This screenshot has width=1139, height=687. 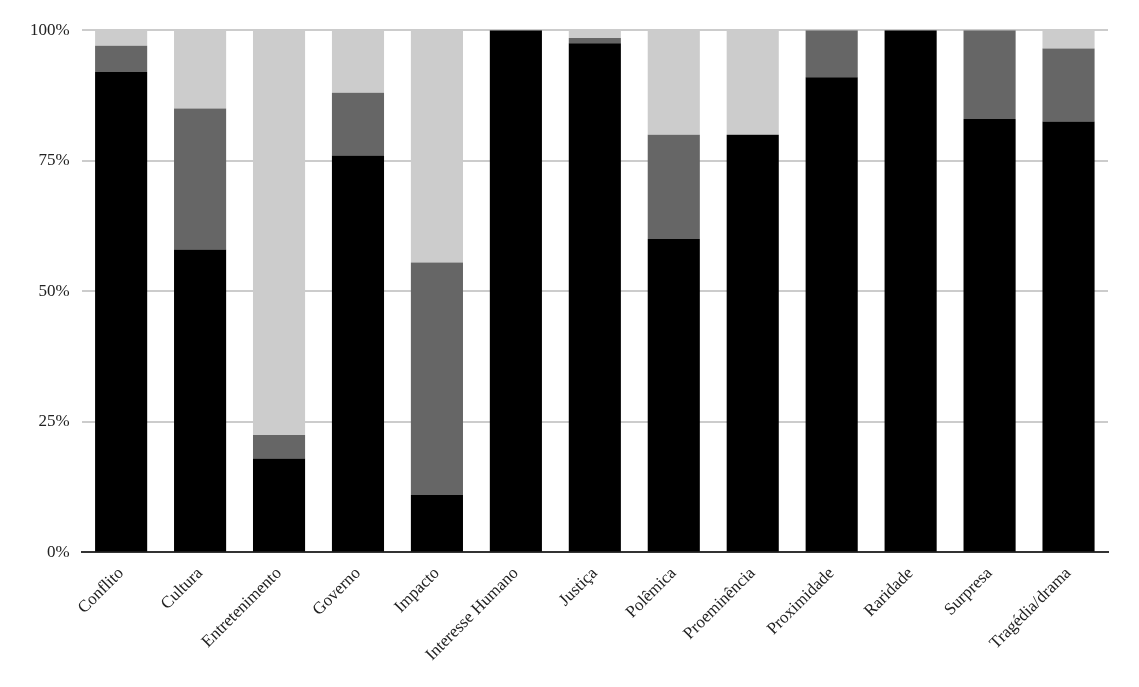 What do you see at coordinates (49, 29) in the screenshot?
I see `y-tick-label: 100%` at bounding box center [49, 29].